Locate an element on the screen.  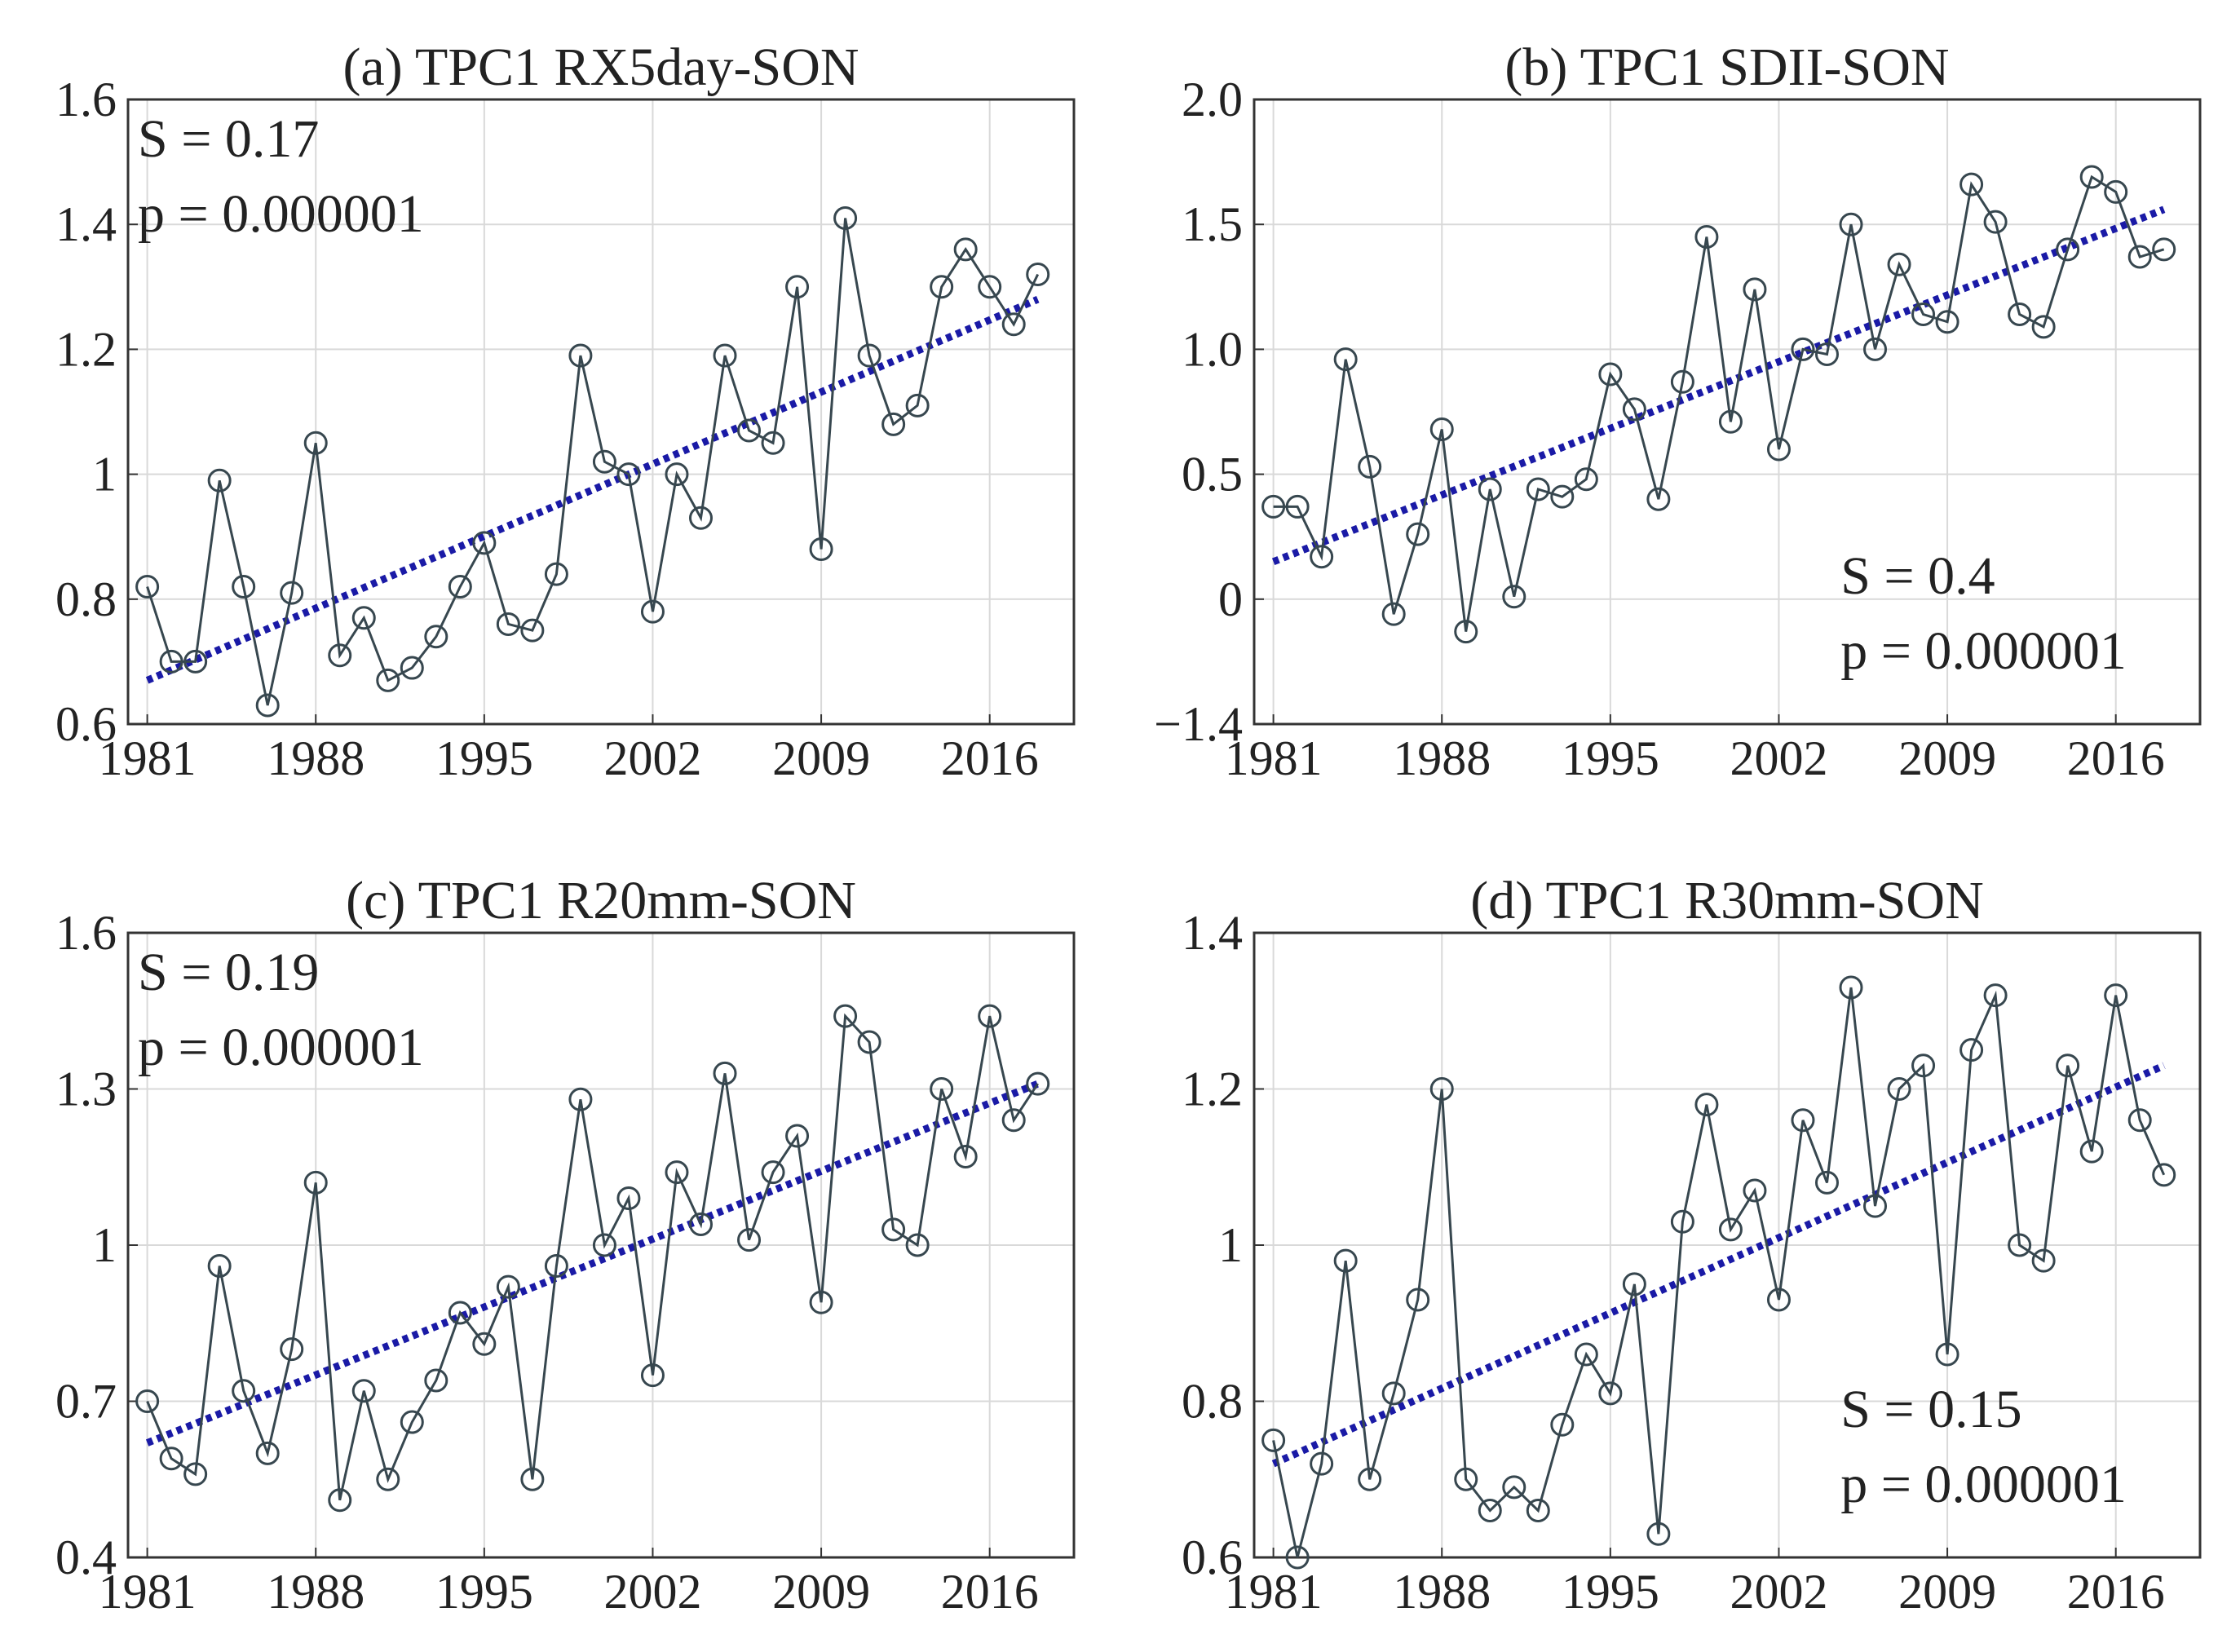
x-tick-label: 2016 is located at coordinates (2116, 758).